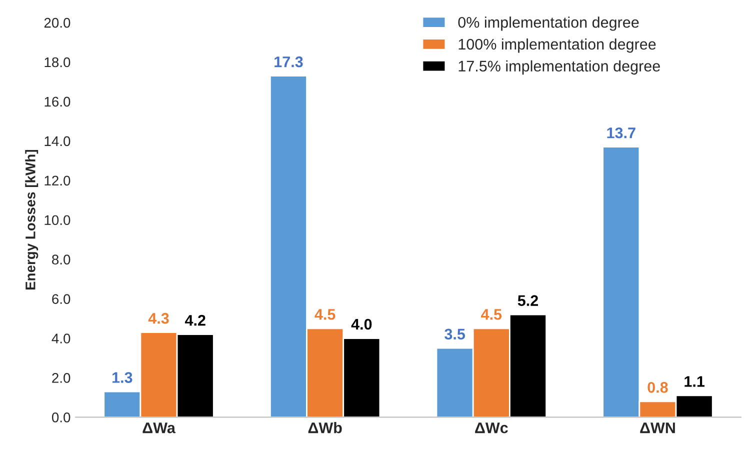 The width and height of the screenshot is (756, 451). Describe the element at coordinates (325, 428) in the screenshot. I see `x-tick-label: ΔWb` at that location.